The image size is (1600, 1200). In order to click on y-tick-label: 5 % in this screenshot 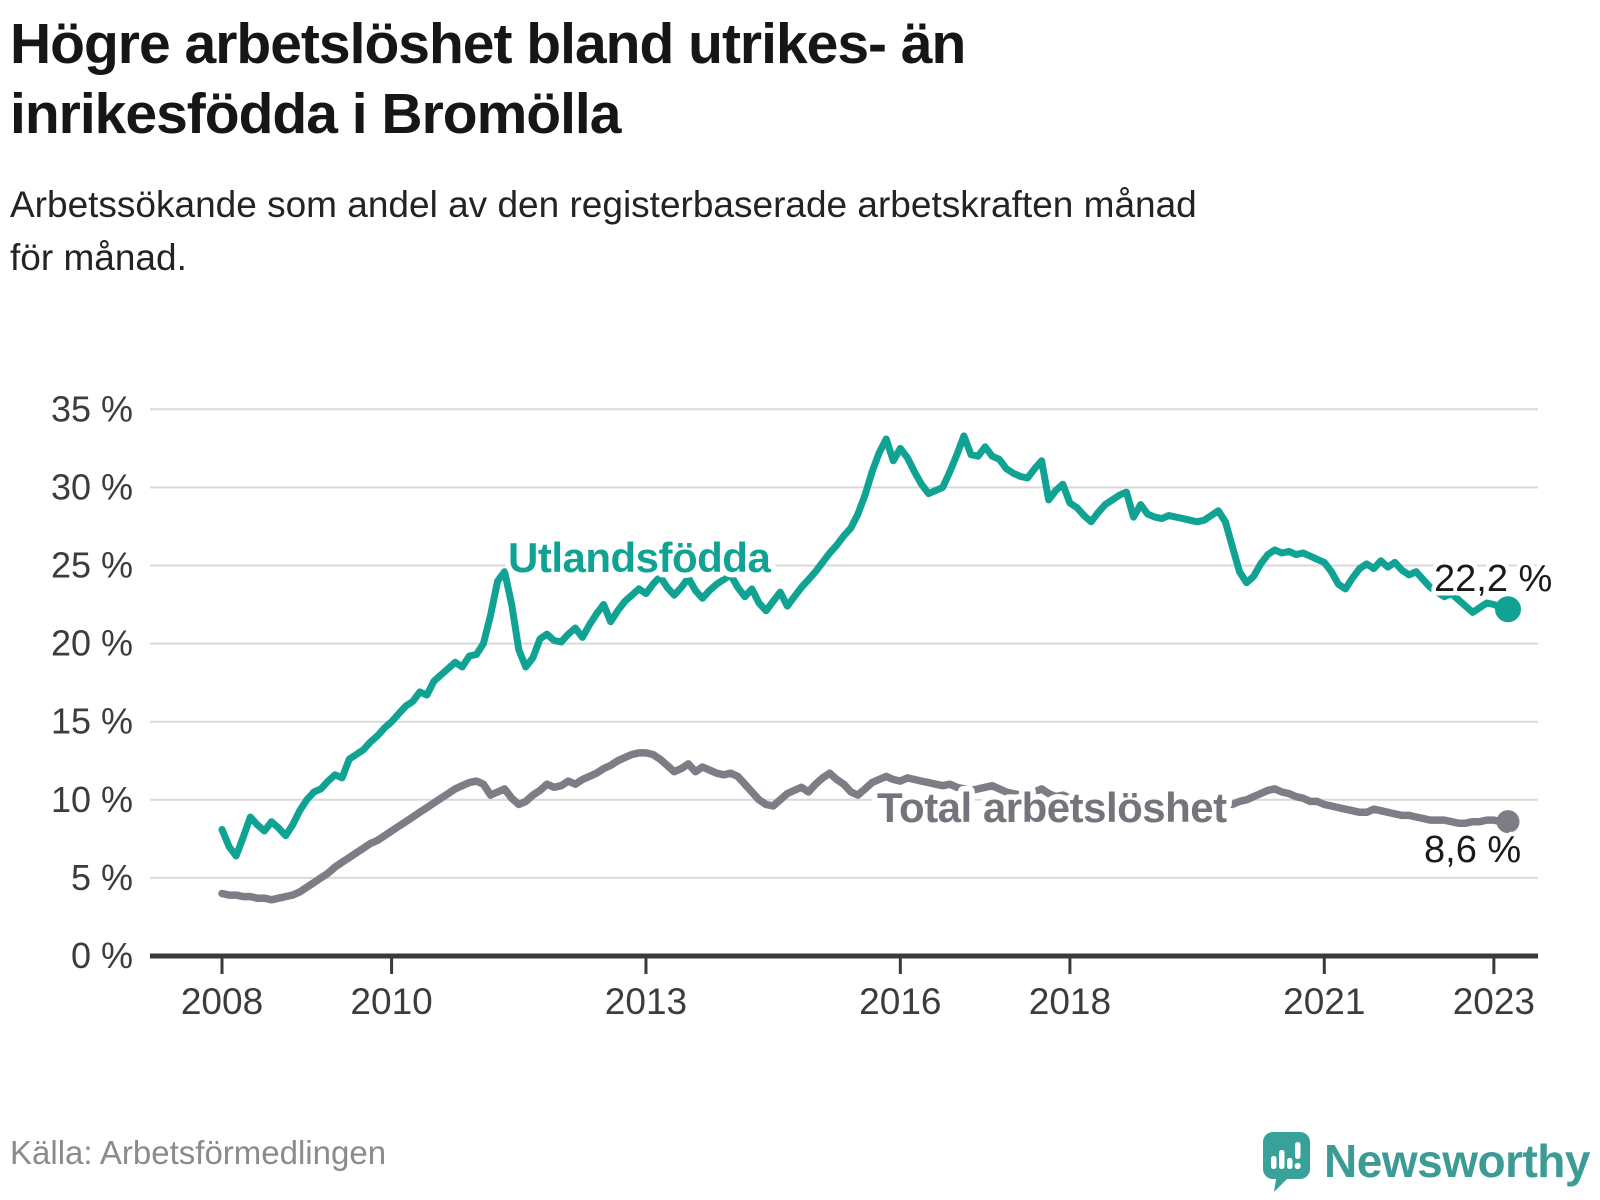, I will do `click(102, 877)`.